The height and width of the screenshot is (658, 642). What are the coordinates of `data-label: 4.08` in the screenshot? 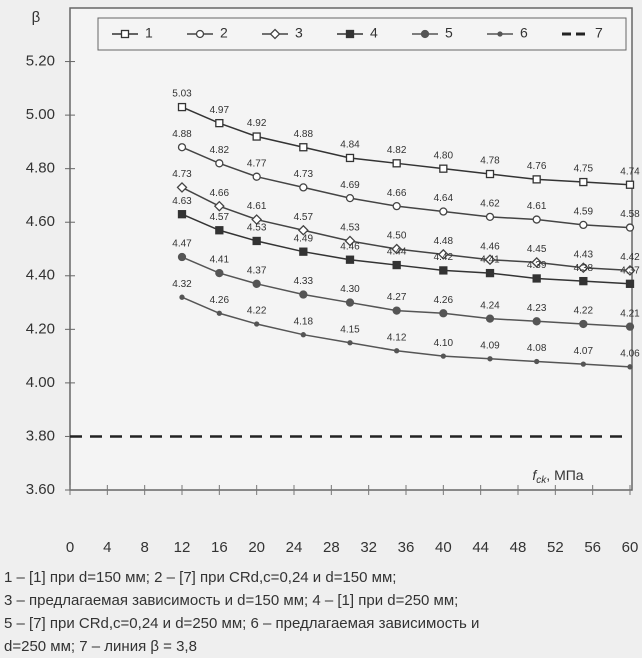 It's located at (537, 348).